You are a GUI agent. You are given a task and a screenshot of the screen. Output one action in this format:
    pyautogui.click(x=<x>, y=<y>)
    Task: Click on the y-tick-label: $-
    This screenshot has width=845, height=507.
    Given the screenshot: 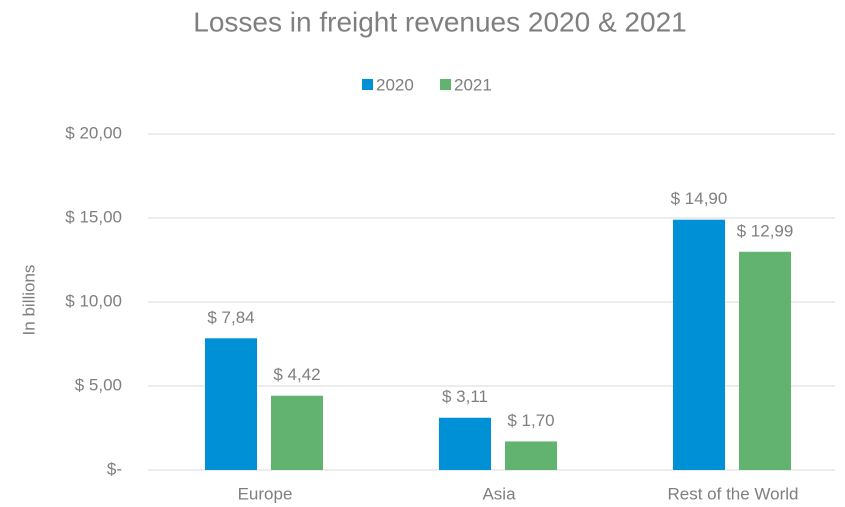 What is the action you would take?
    pyautogui.click(x=114, y=468)
    